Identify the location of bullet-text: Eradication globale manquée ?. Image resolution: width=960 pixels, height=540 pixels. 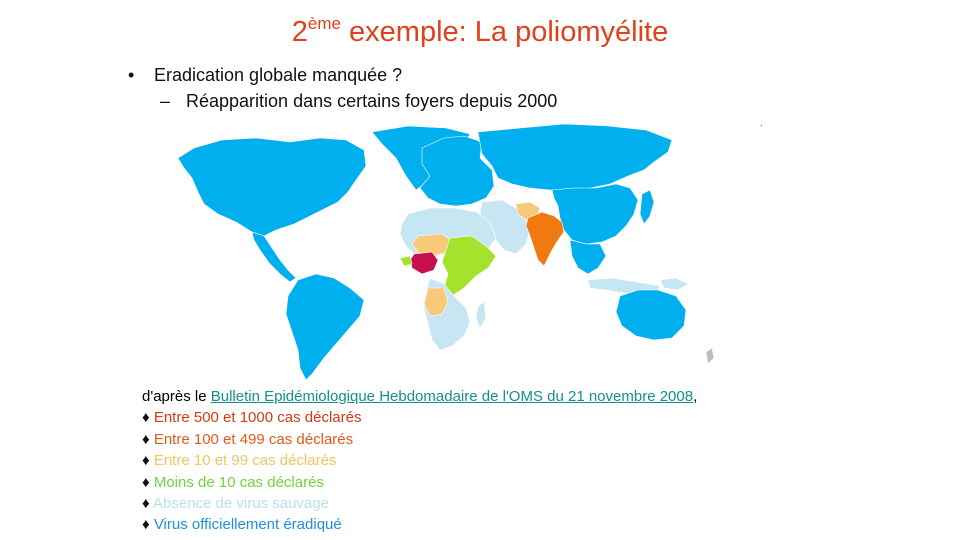
(278, 75).